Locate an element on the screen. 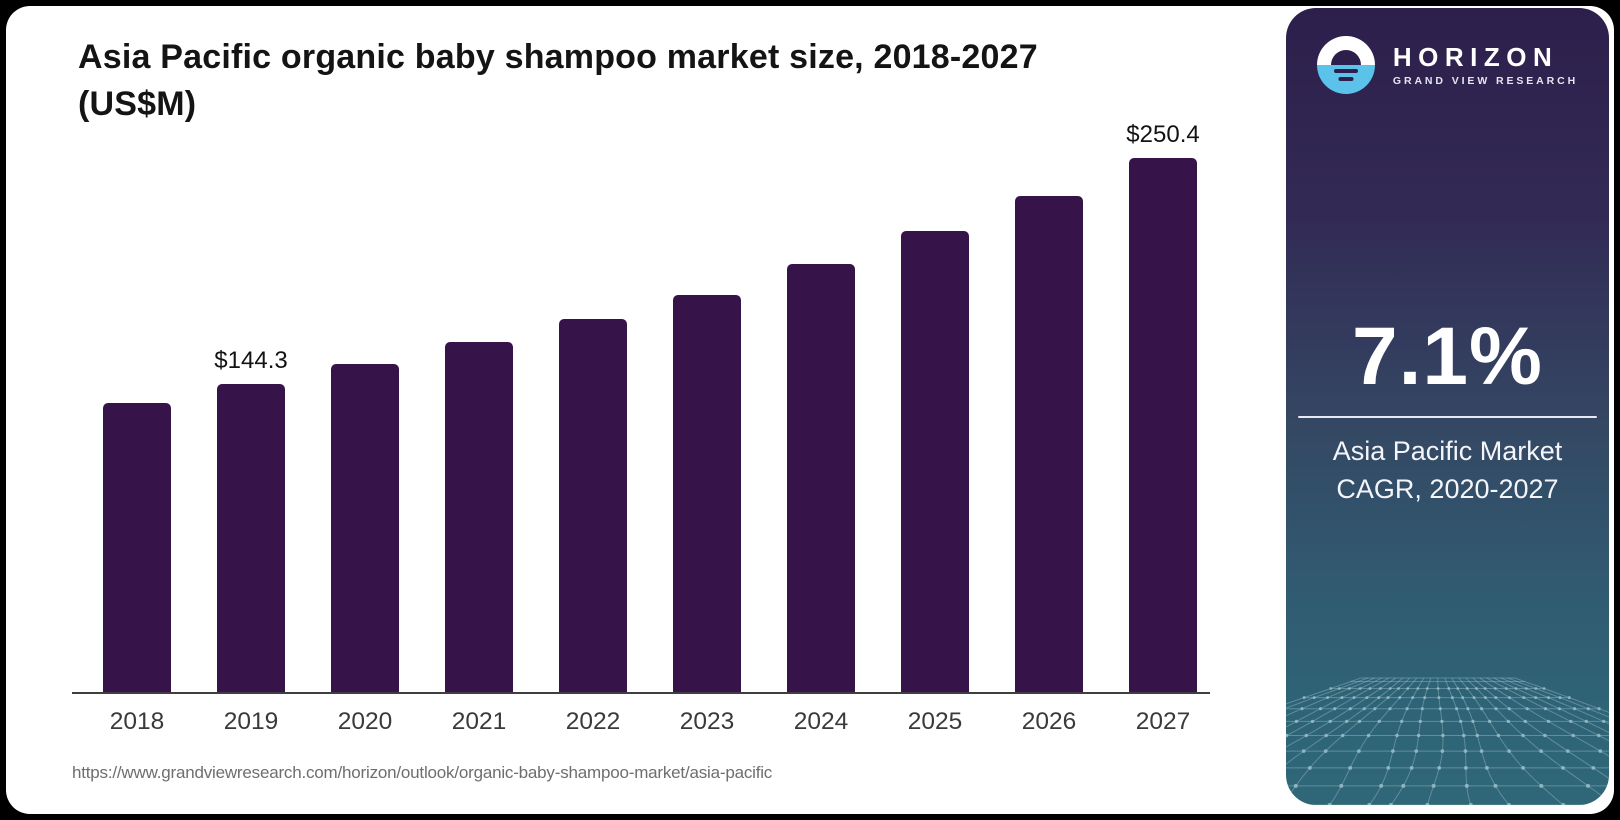 The image size is (1620, 820). bar-slot-2023 is located at coordinates (707, 419).